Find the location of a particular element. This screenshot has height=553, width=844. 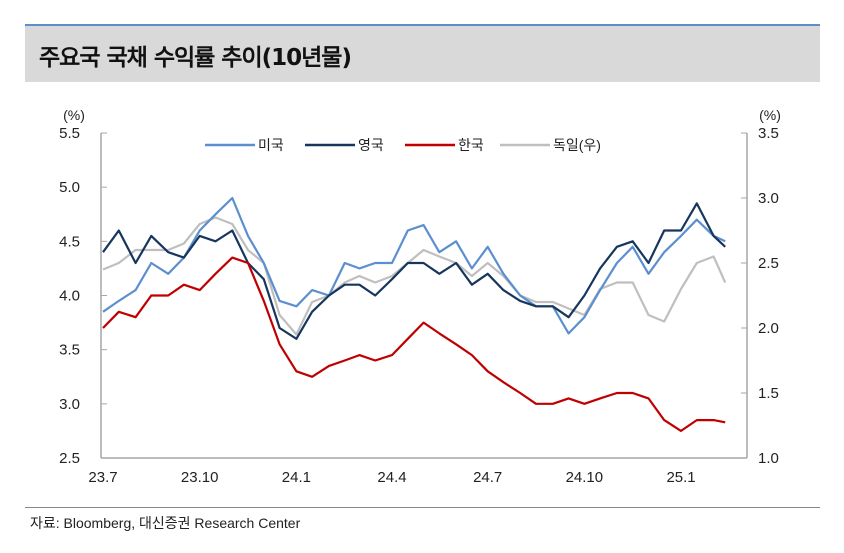

right-tick-label: 2.0 is located at coordinates (768, 328).